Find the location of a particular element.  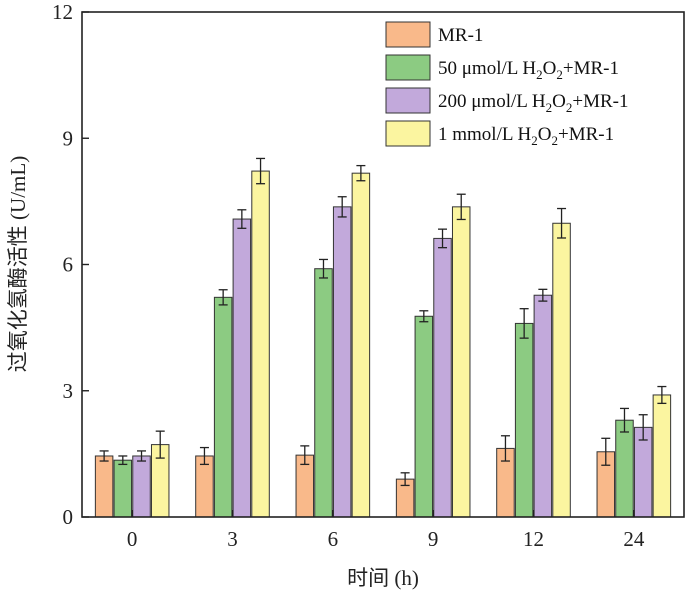

x-tick-label: 0 is located at coordinates (132, 539).